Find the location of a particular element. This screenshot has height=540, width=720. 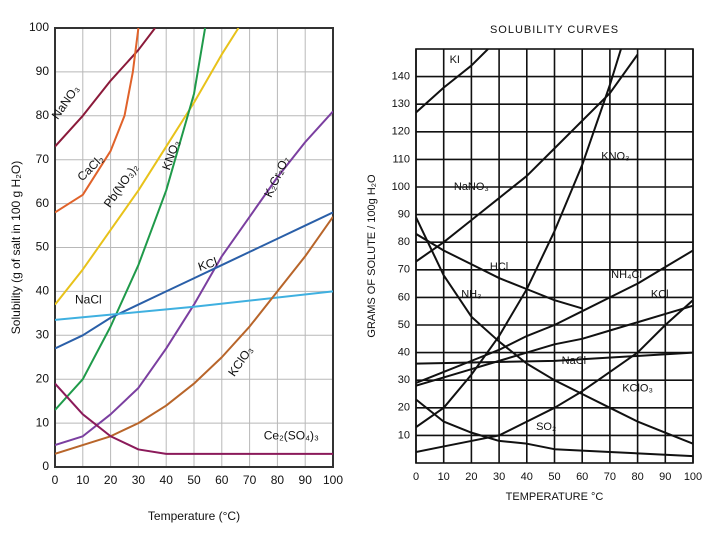

y-axis-label: GRAMS OF SOLUTE / 100g H₂O is located at coordinates (372, 256).